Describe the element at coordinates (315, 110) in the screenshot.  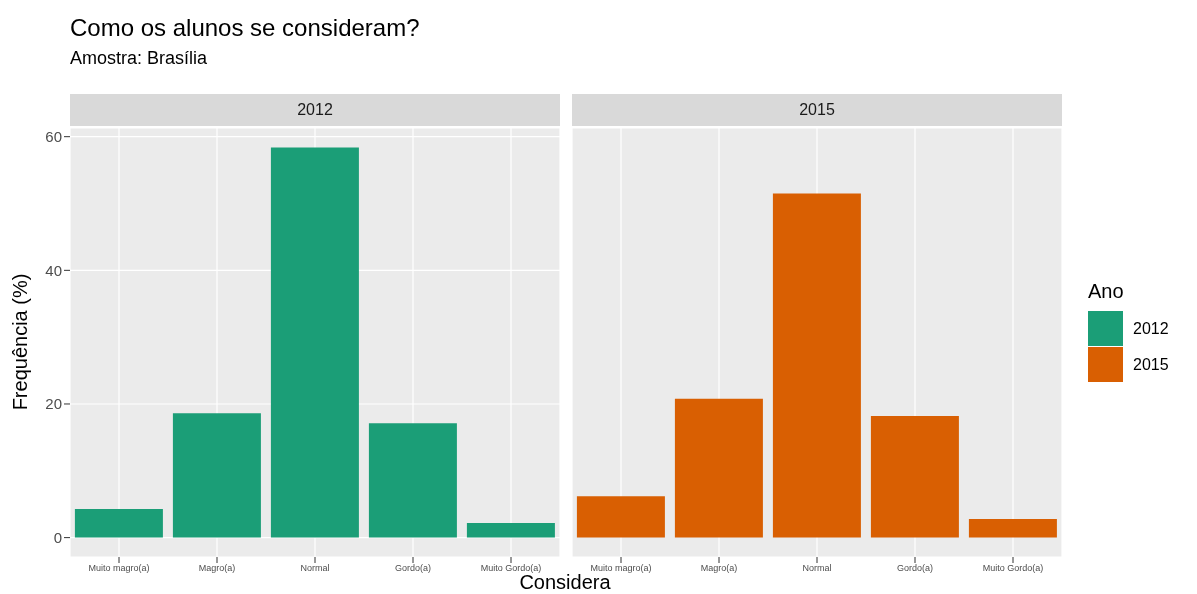
I see `text: 2012` at that location.